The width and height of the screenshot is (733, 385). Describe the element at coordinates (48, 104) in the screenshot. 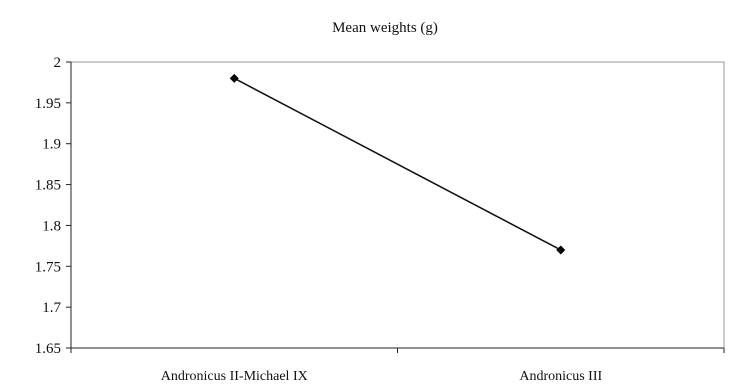

I see `y-tick-label: 1.95` at that location.